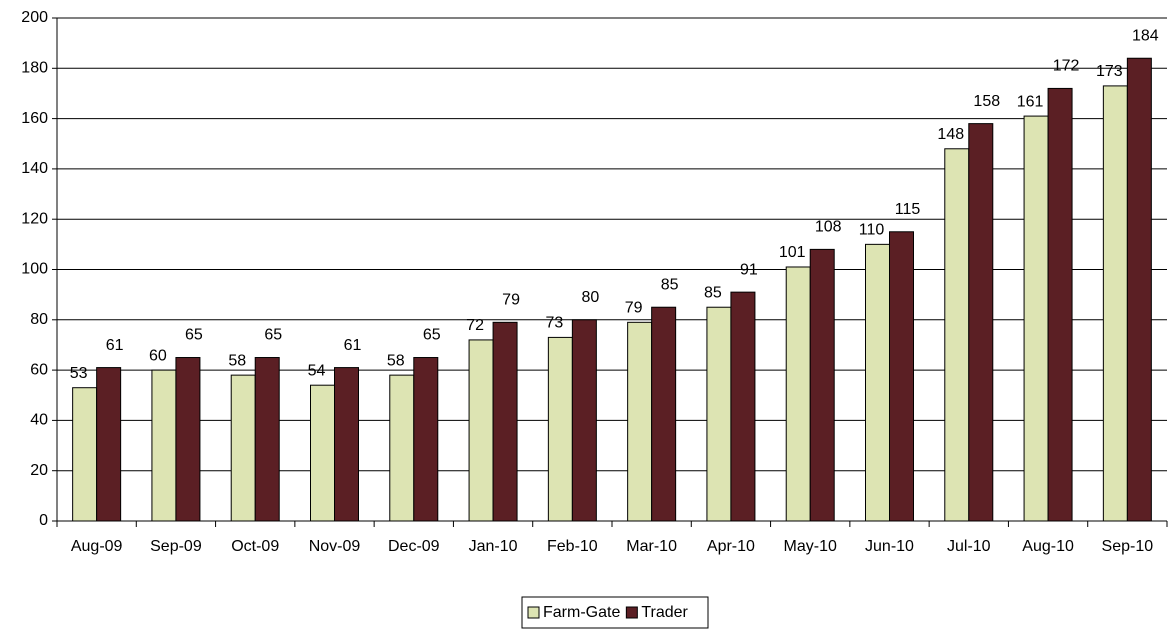  Describe the element at coordinates (475, 325) in the screenshot. I see `data-label: 72` at that location.